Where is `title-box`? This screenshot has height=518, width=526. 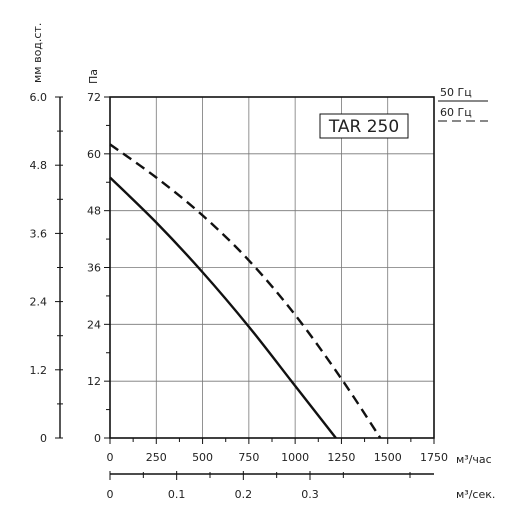
title-box is located at coordinates (364, 126).